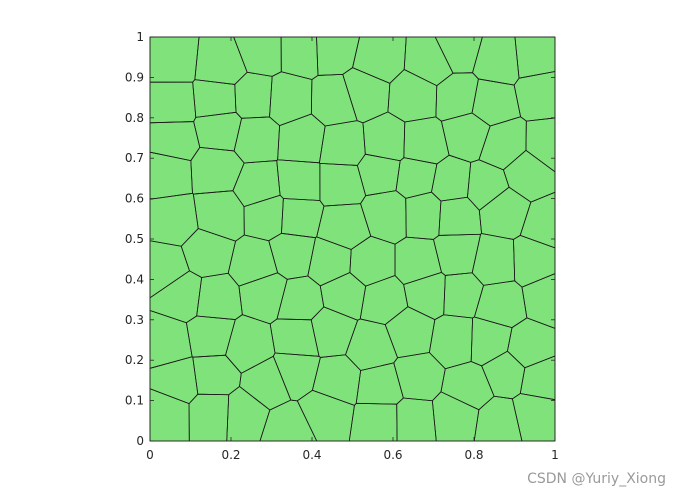 This screenshot has height=497, width=682. What do you see at coordinates (596, 479) in the screenshot?
I see `watermark-text: CSDN @Yuriy_Xiong` at bounding box center [596, 479].